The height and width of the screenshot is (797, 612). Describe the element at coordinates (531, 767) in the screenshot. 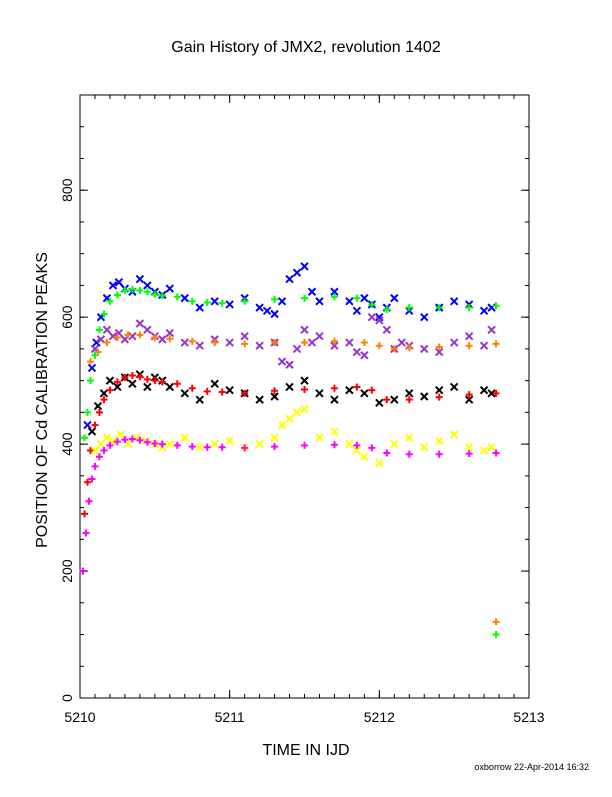

I see `footer-credit: oxborrow 22-Apr-2014 16:32` at that location.